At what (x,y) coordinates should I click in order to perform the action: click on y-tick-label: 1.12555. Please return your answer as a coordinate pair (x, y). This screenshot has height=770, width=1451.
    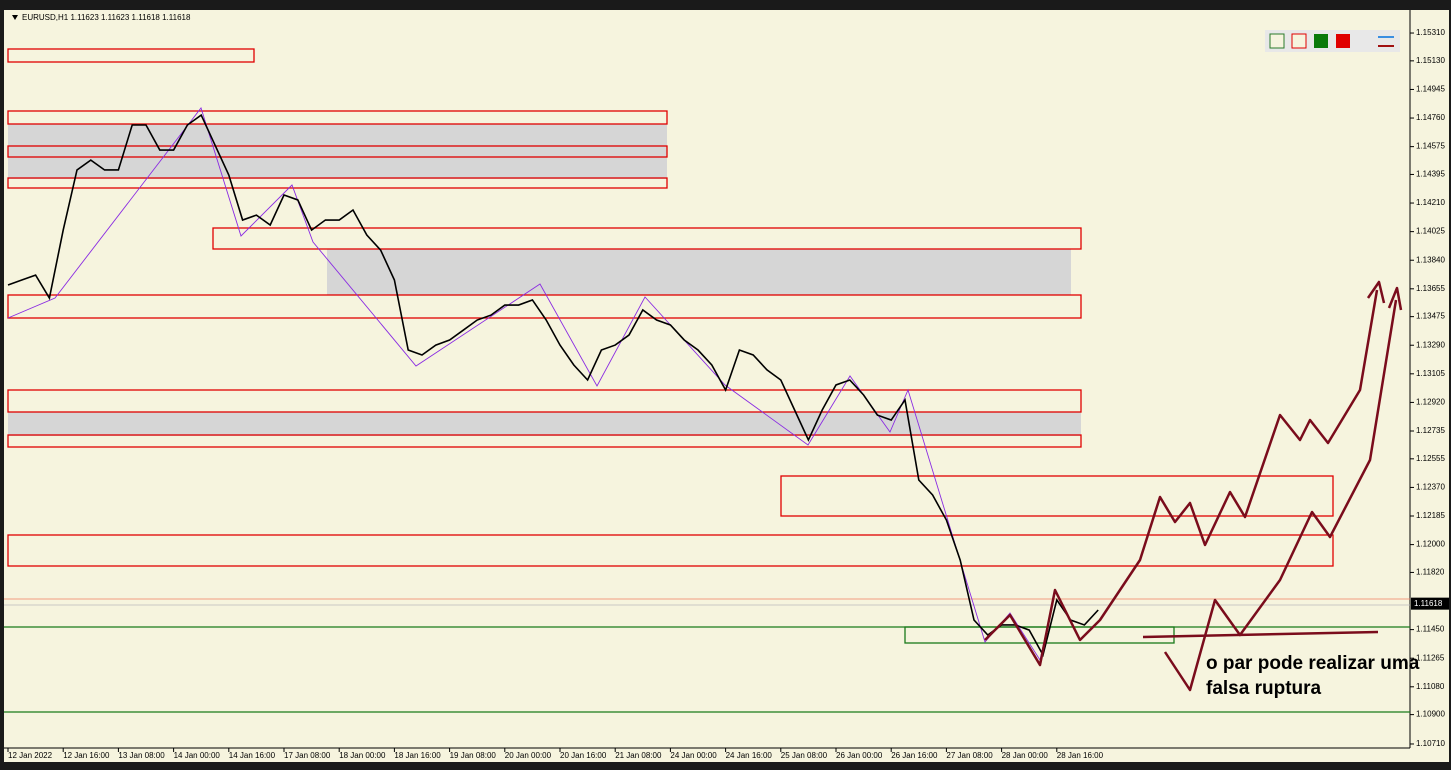
    Looking at the image, I should click on (1430, 458).